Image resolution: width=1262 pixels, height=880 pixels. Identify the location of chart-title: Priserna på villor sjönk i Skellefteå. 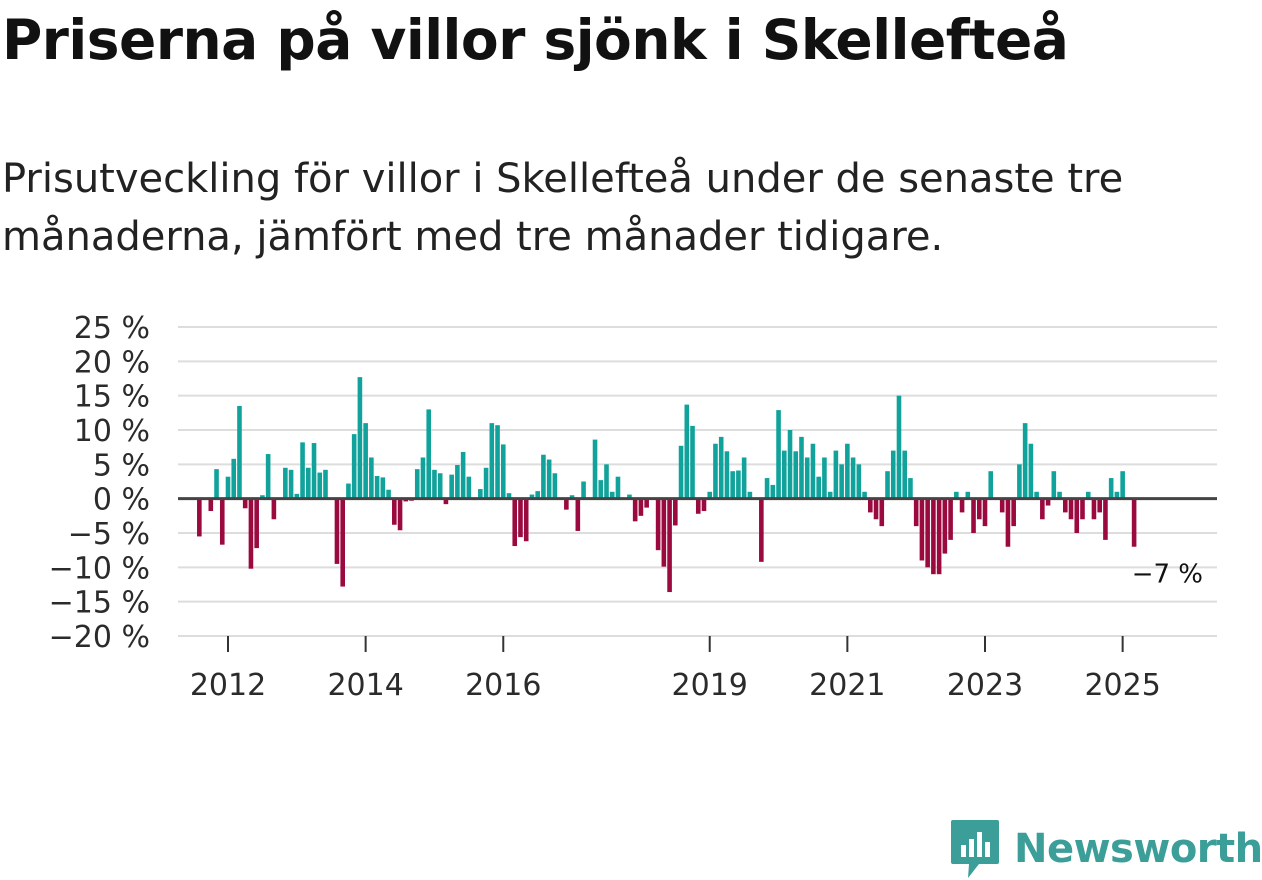
(535, 40).